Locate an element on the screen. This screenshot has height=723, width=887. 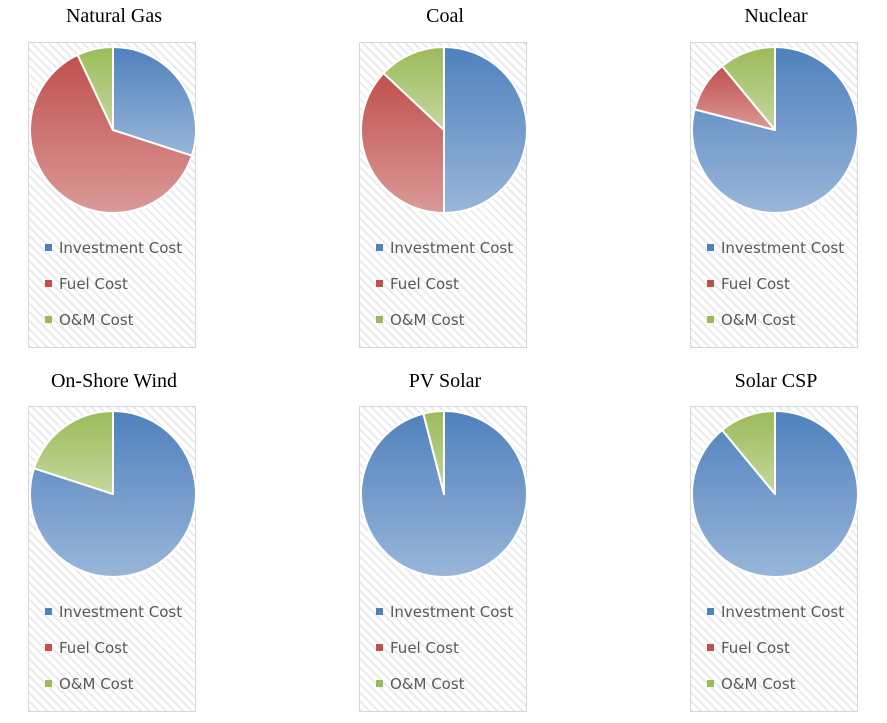
chart-title-nuclear: Nuclear is located at coordinates (776, 16).